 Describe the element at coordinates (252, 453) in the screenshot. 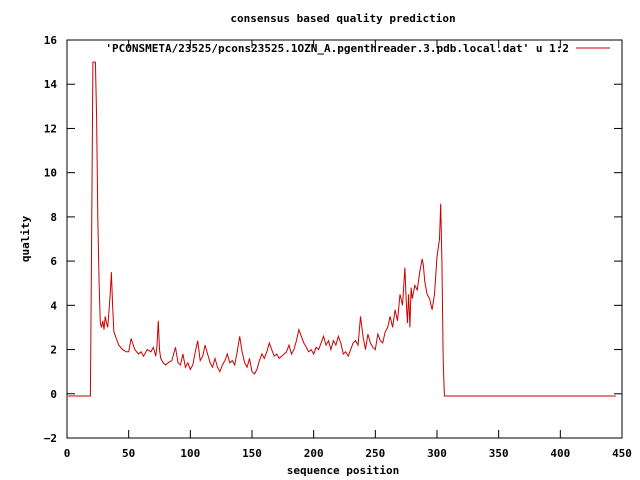

I see `x-tick-label: 150` at that location.